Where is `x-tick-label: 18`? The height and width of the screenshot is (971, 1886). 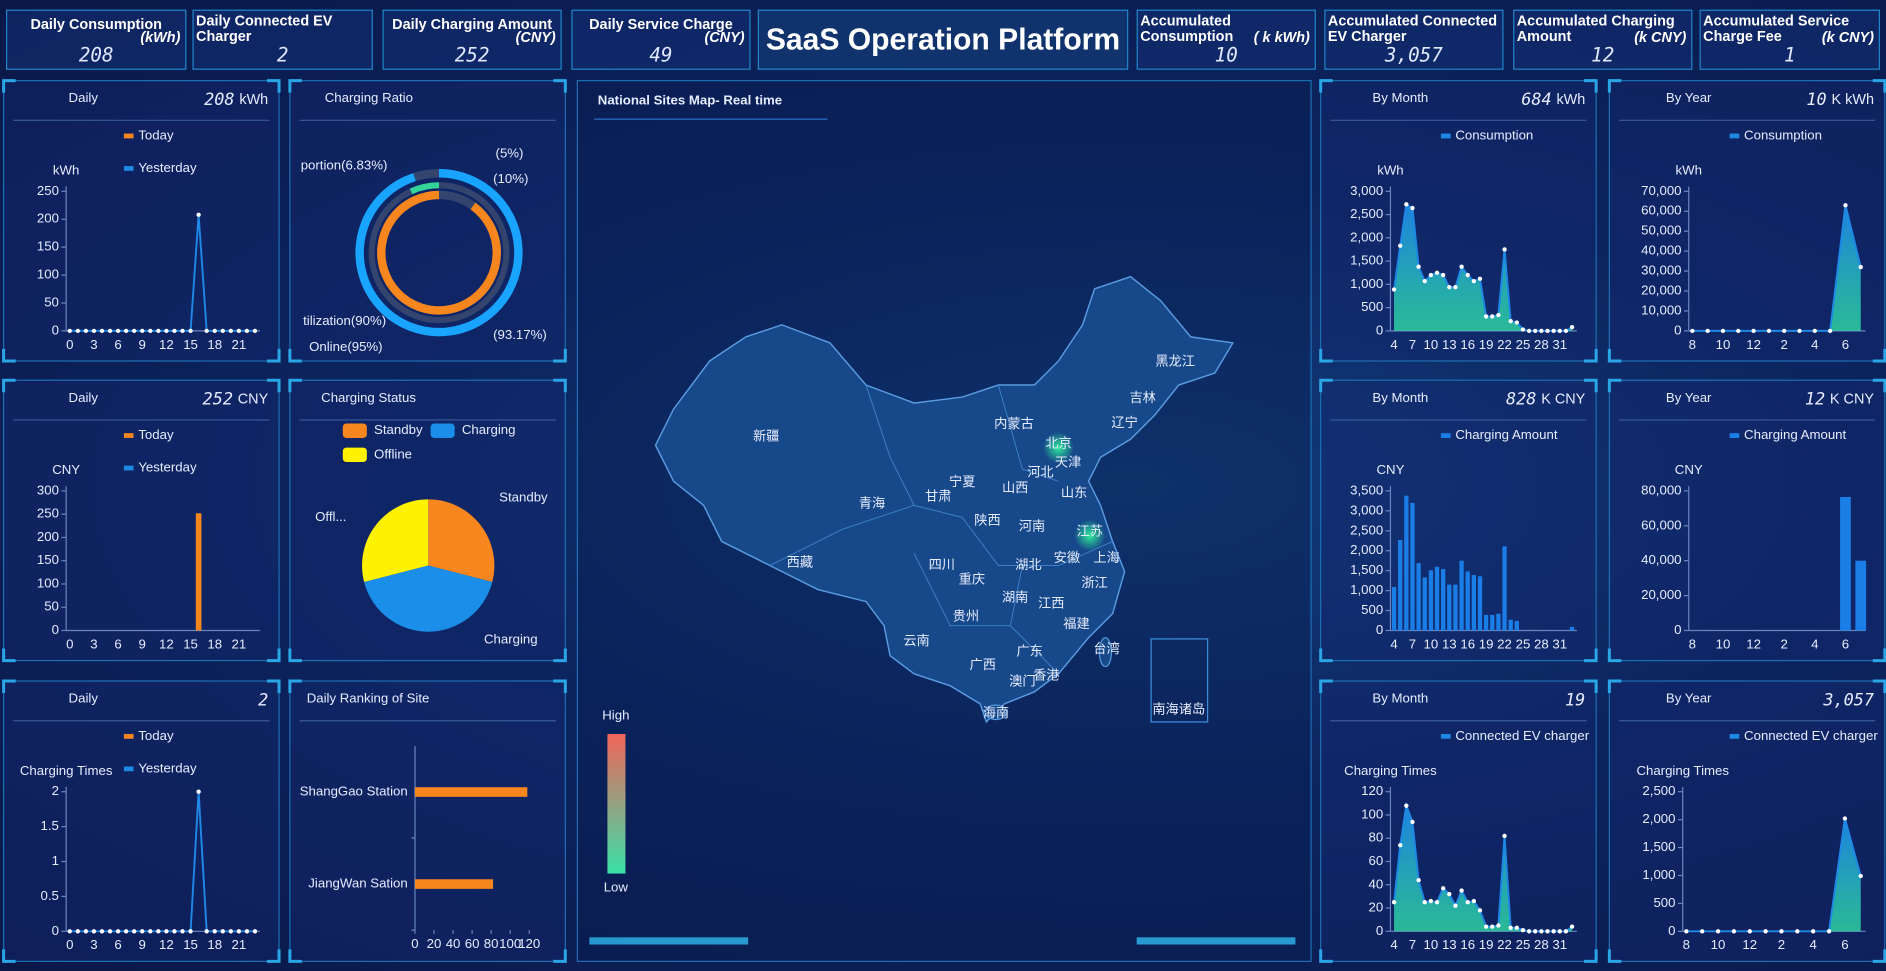 x-tick-label: 18 is located at coordinates (214, 344).